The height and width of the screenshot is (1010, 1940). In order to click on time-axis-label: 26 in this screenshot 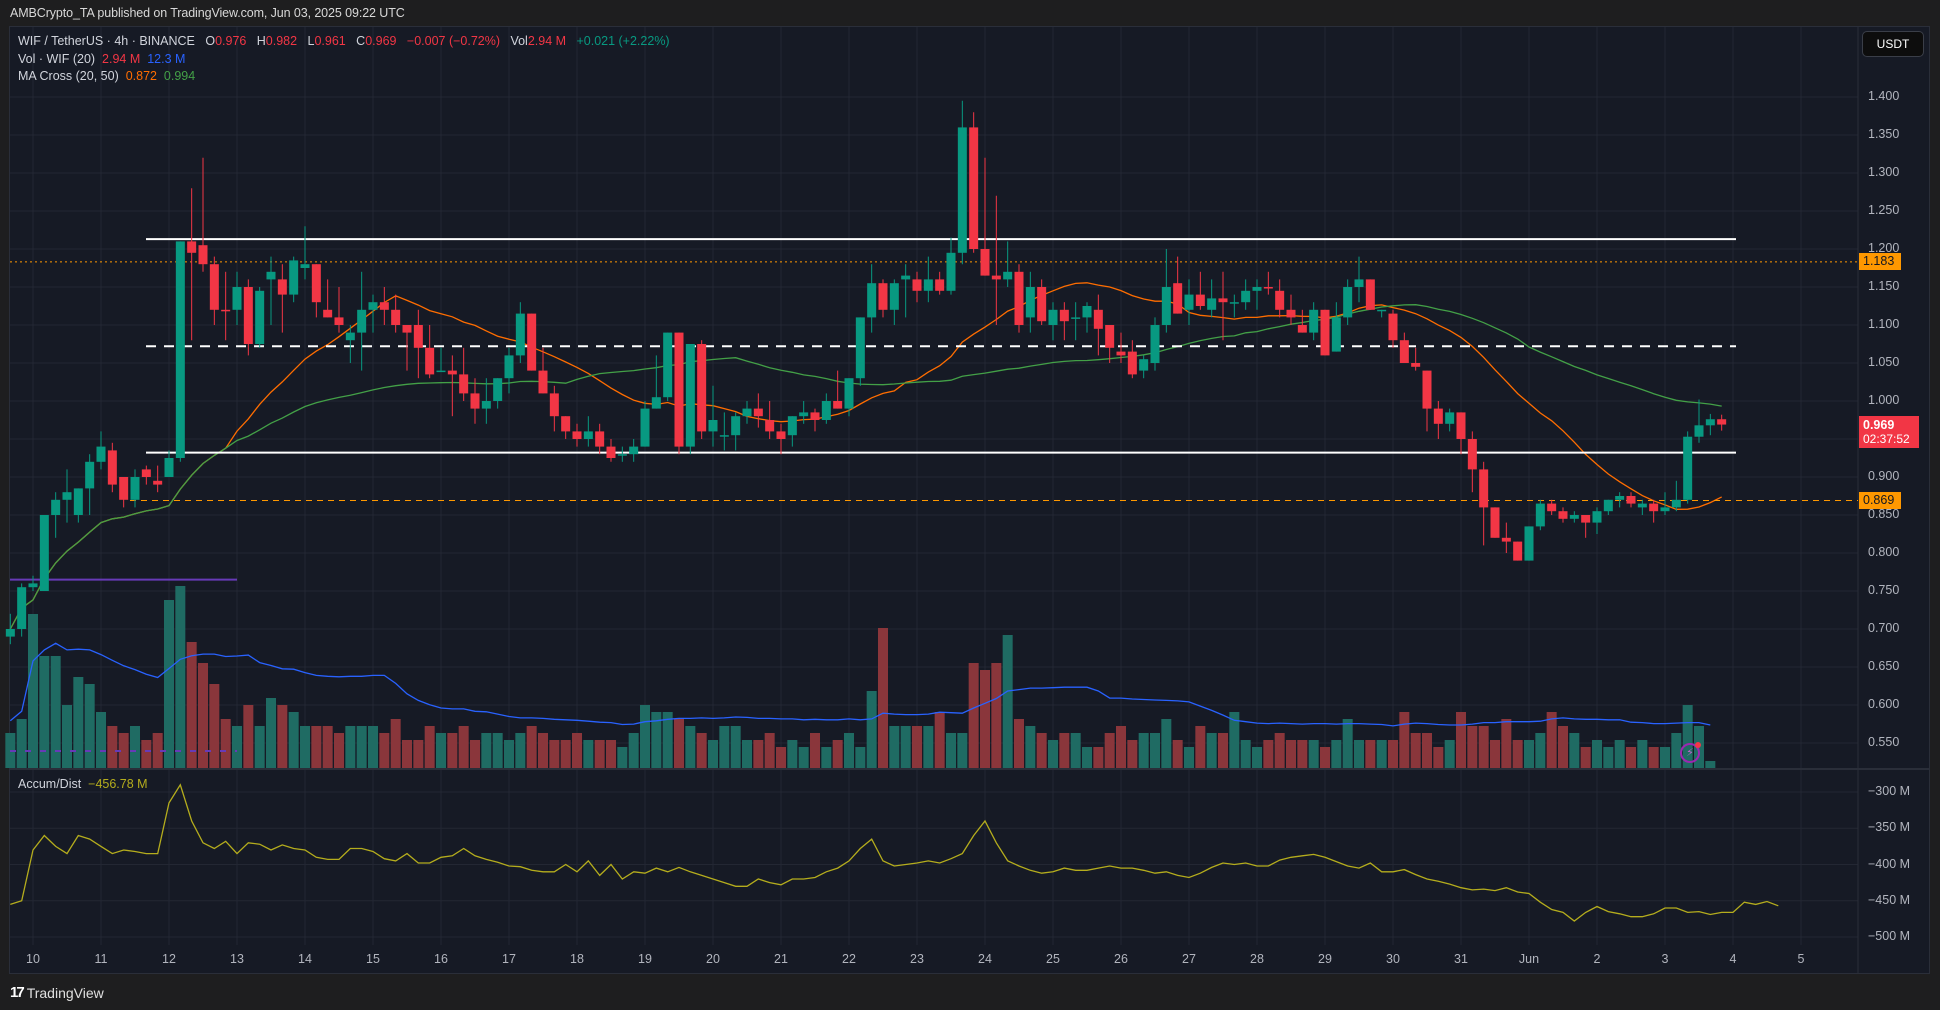, I will do `click(1121, 959)`.